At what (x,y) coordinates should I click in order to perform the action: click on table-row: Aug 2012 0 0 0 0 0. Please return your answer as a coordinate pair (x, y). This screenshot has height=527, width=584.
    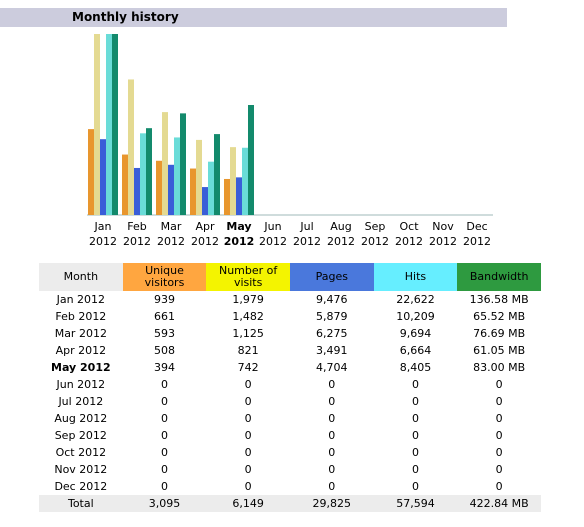
    Looking at the image, I should click on (290, 418).